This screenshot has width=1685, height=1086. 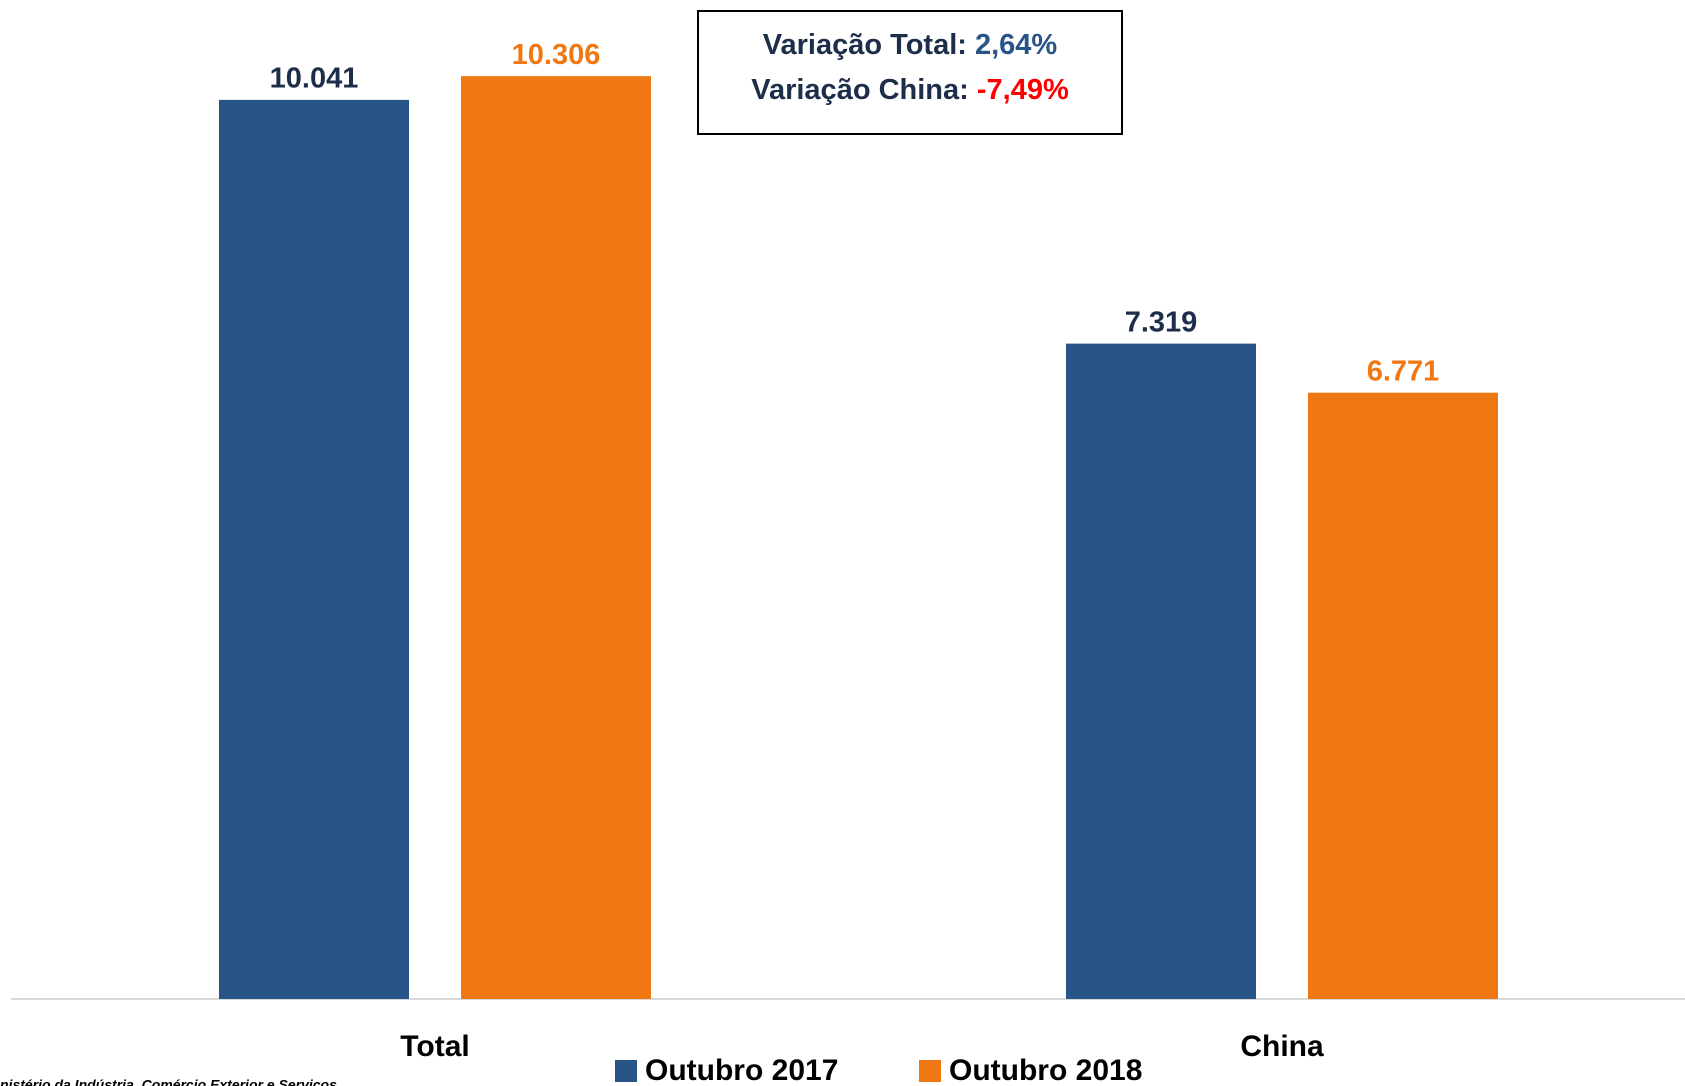 What do you see at coordinates (1023, 90) in the screenshot?
I see `annotation-value: -7,49%` at bounding box center [1023, 90].